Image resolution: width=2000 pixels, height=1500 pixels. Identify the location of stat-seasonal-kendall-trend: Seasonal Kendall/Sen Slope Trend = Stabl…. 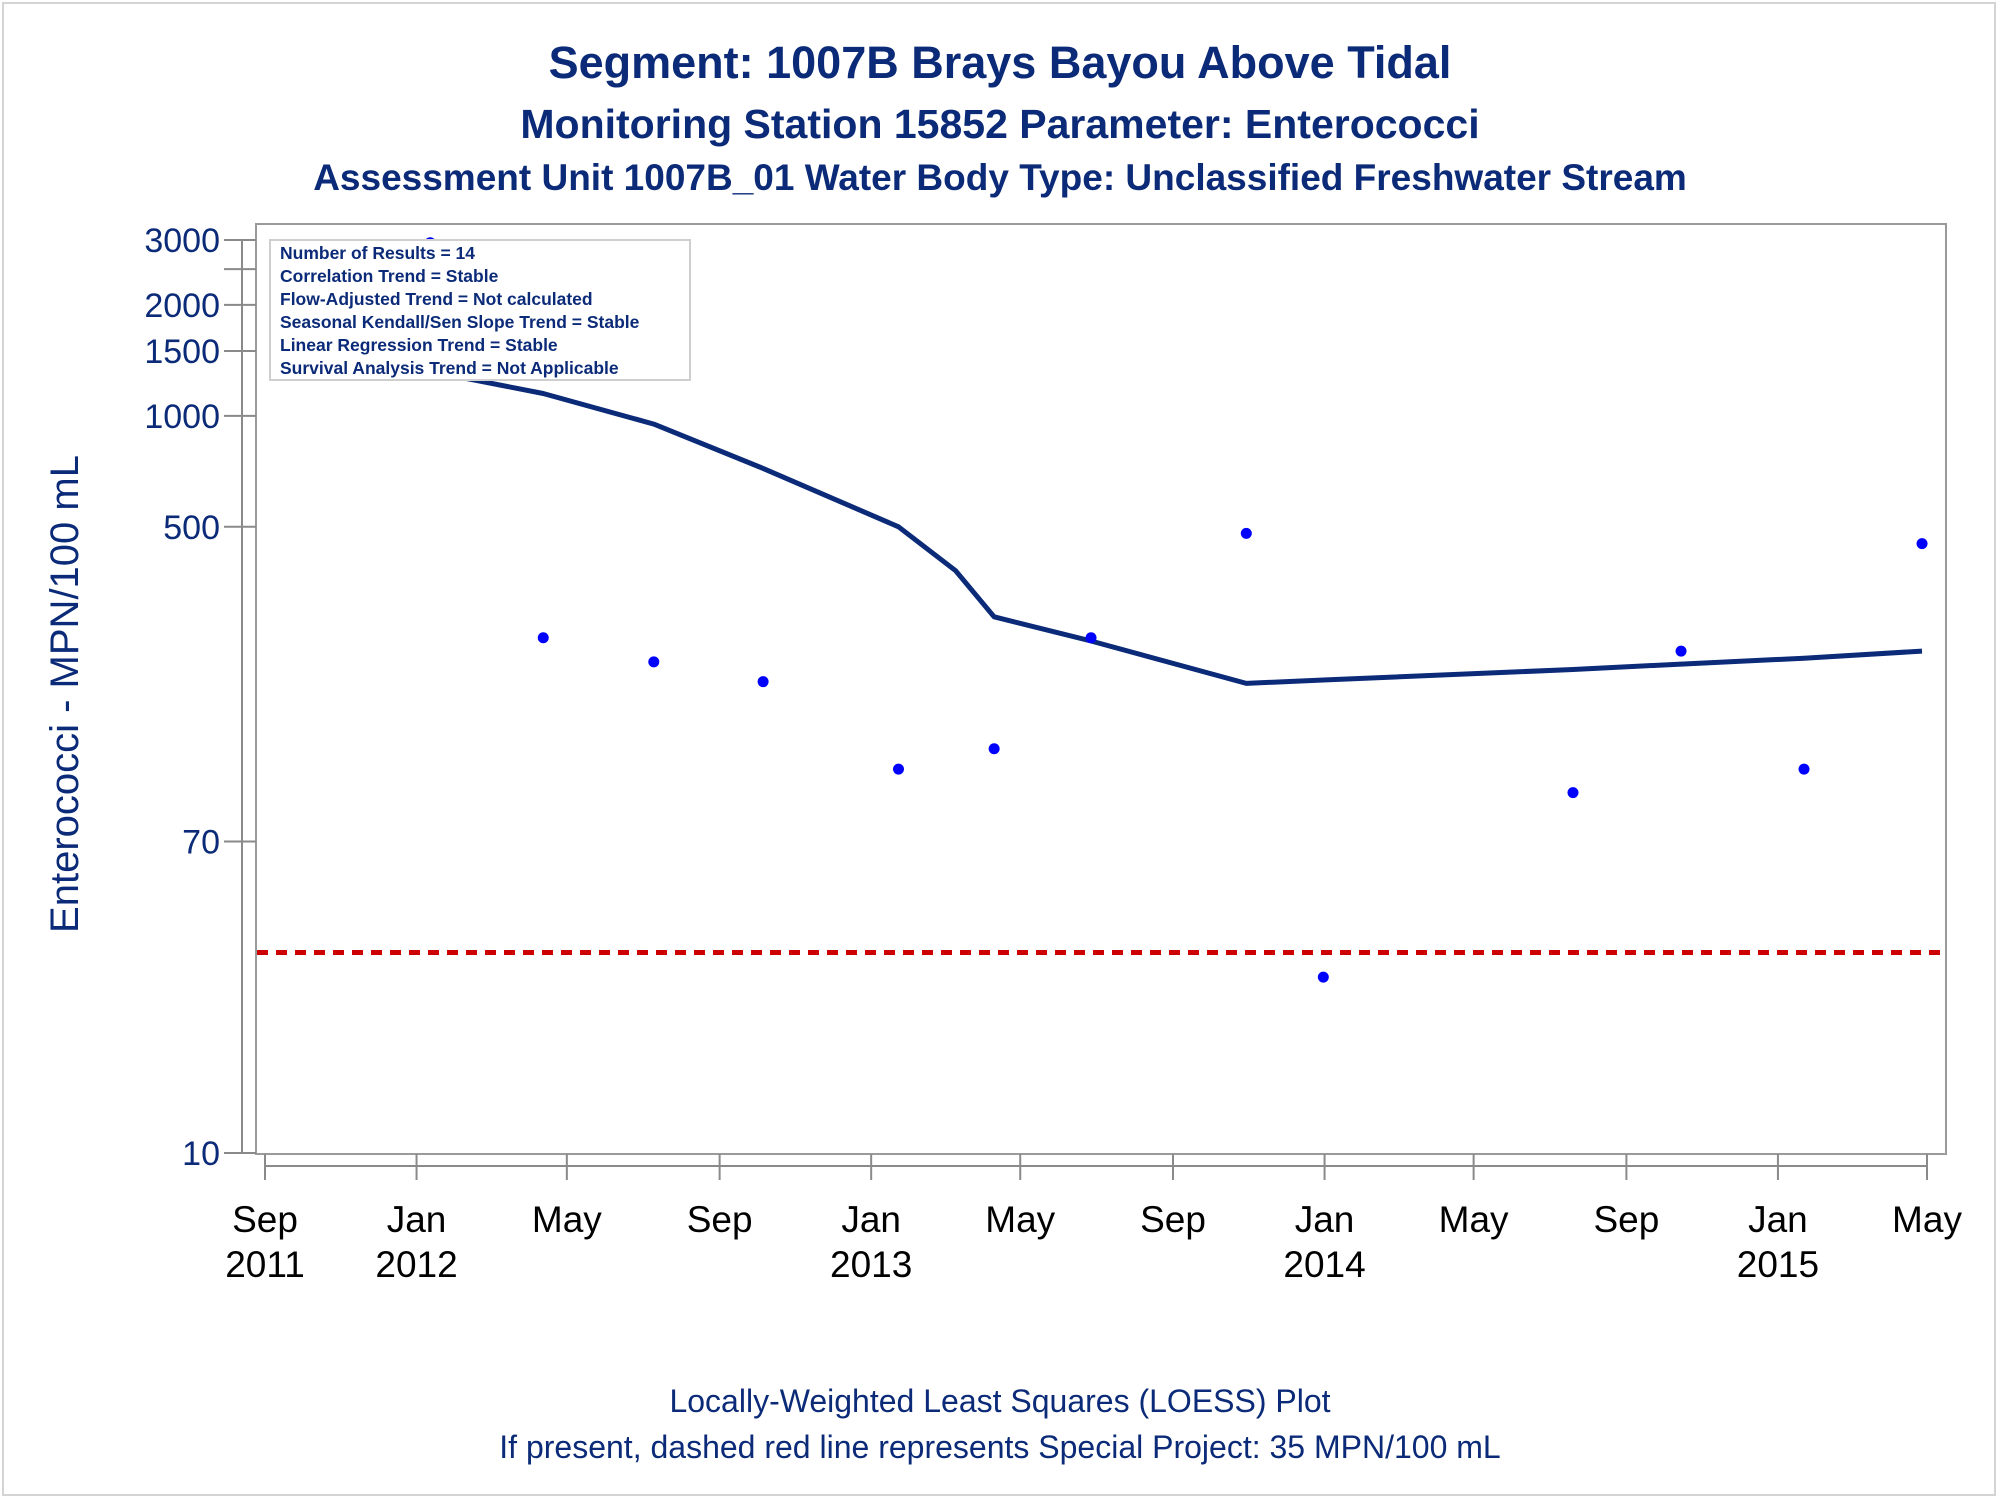
(460, 322).